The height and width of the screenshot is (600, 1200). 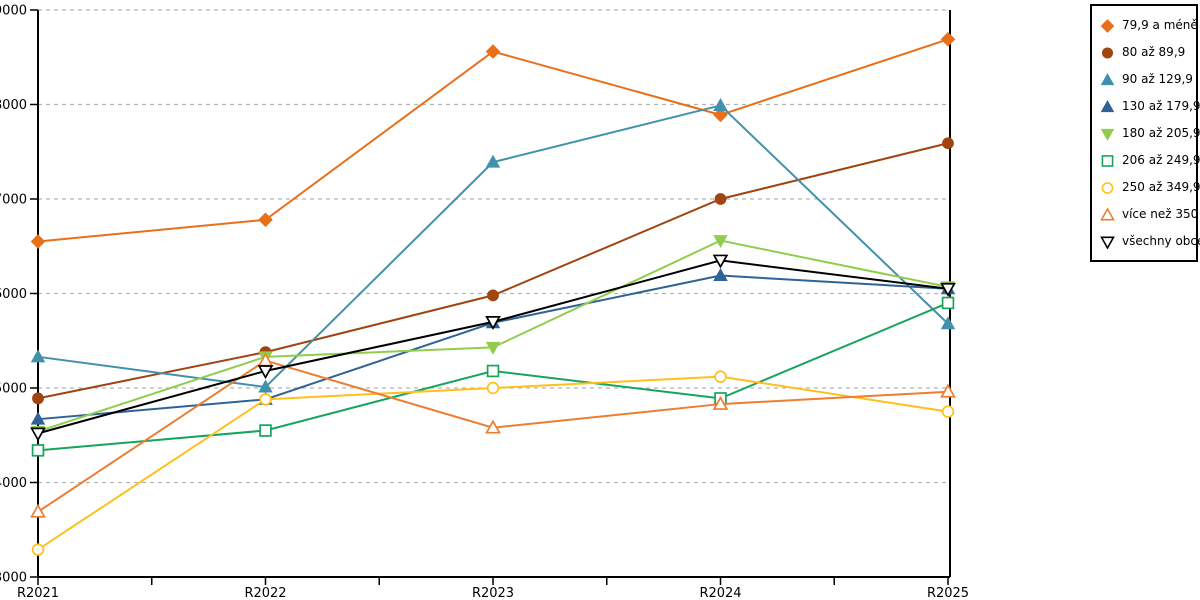 I want to click on legend-item-label: 180 až 205,9, so click(x=1161, y=133).